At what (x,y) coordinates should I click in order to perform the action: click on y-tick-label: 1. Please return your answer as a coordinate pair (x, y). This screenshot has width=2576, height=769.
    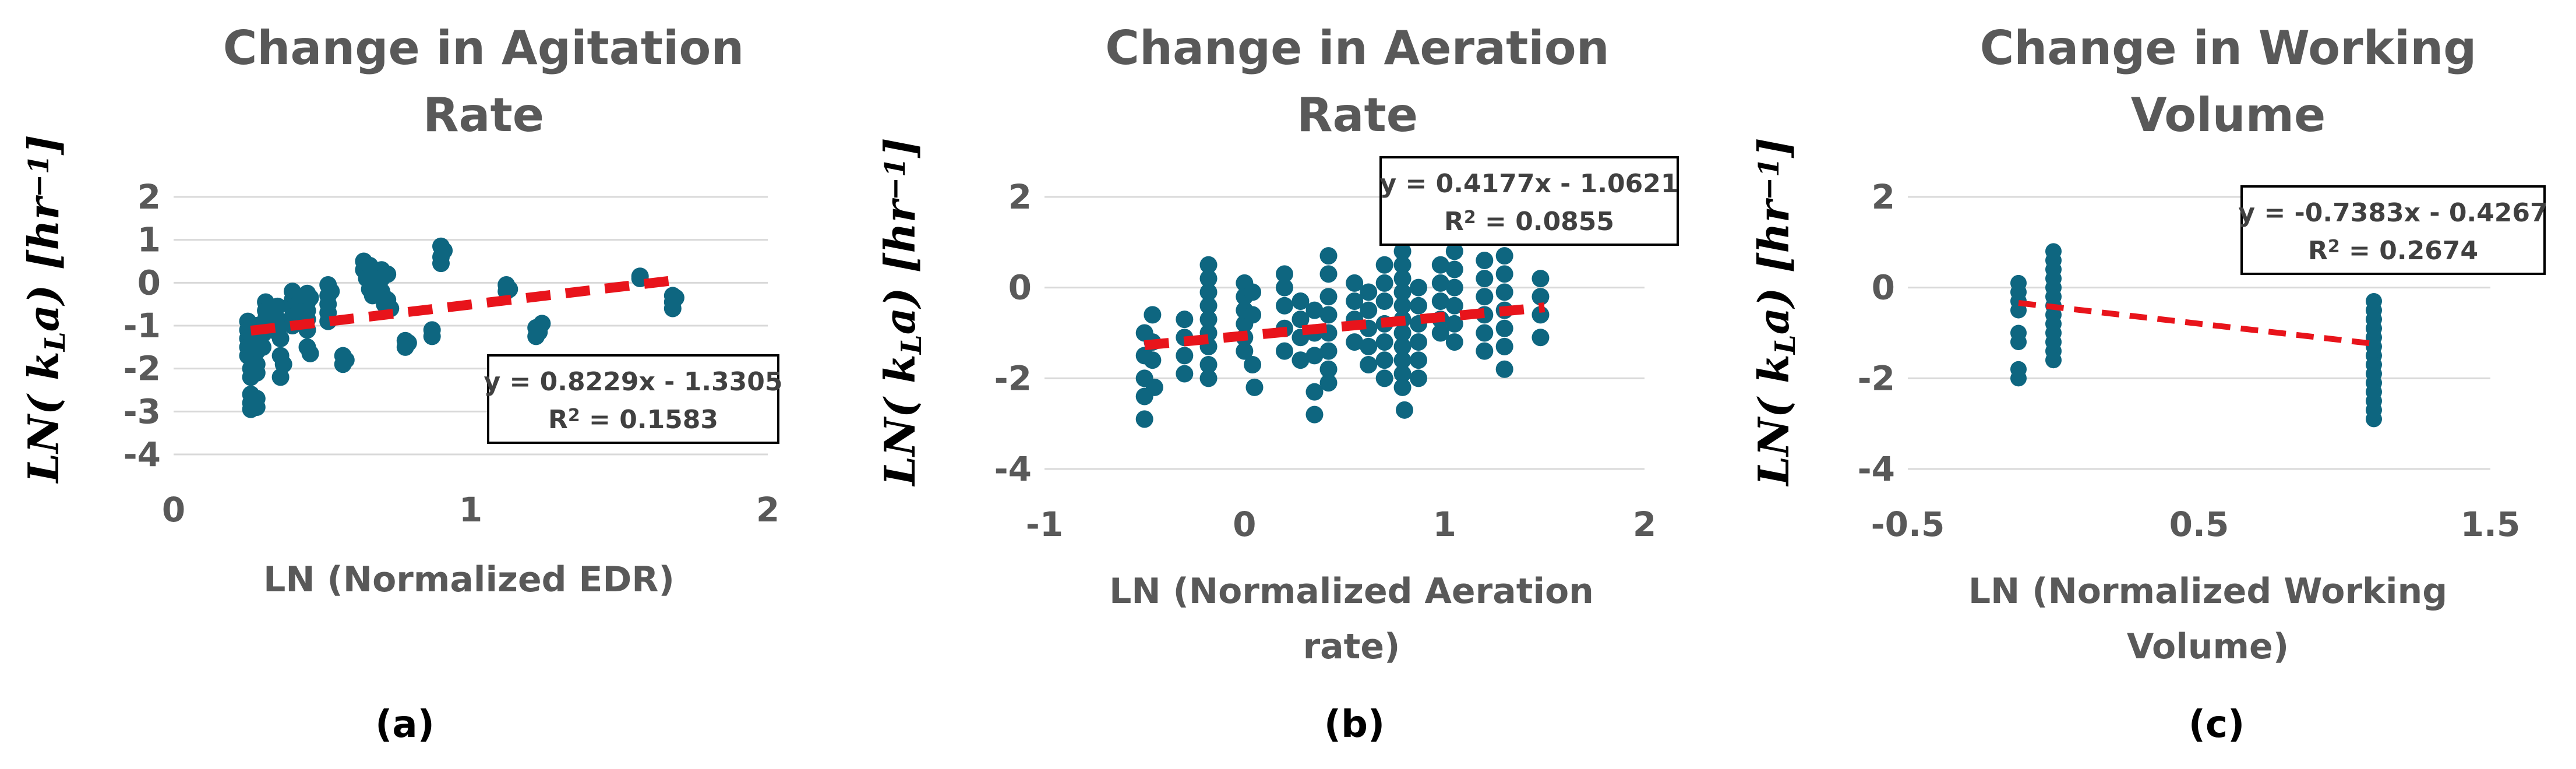
    Looking at the image, I should click on (149, 240).